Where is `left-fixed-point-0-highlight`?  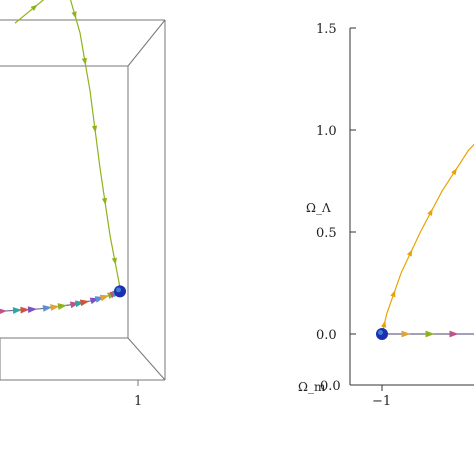 left-fixed-point-0-highlight is located at coordinates (118, 290).